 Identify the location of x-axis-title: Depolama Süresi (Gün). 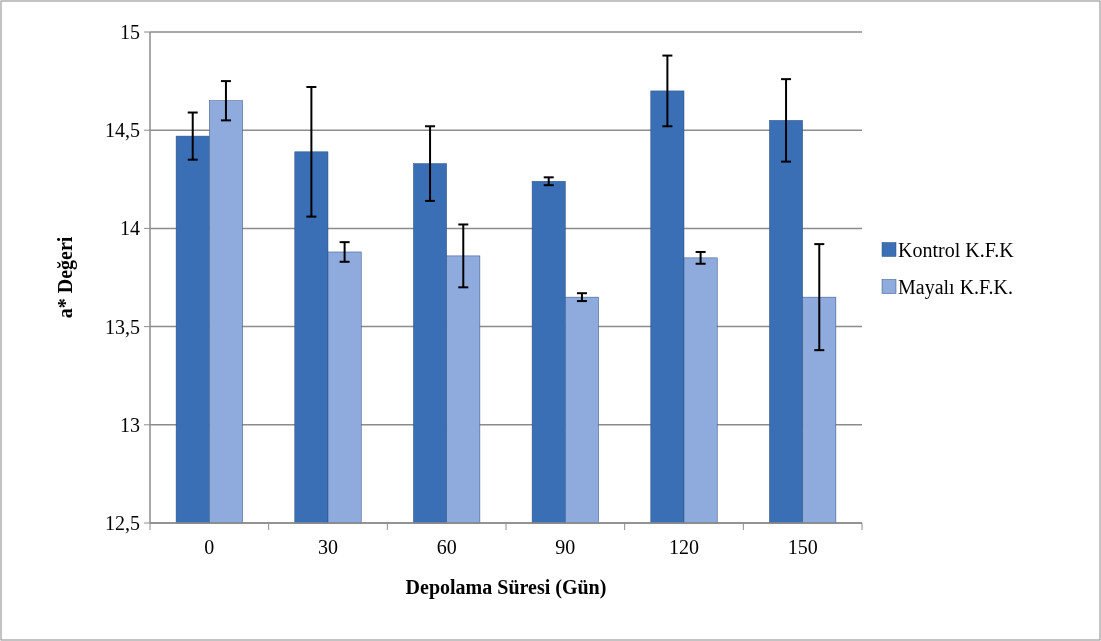
(506, 587).